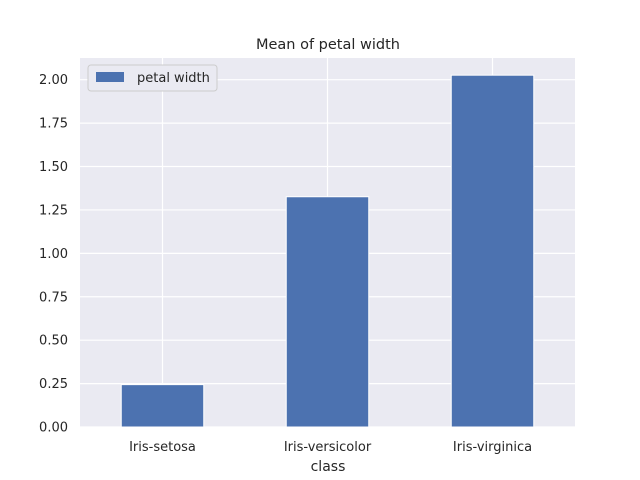  I want to click on x-axis-ticks: Iris-setosa Iris-versicolor Iris-virginica, so click(330, 447).